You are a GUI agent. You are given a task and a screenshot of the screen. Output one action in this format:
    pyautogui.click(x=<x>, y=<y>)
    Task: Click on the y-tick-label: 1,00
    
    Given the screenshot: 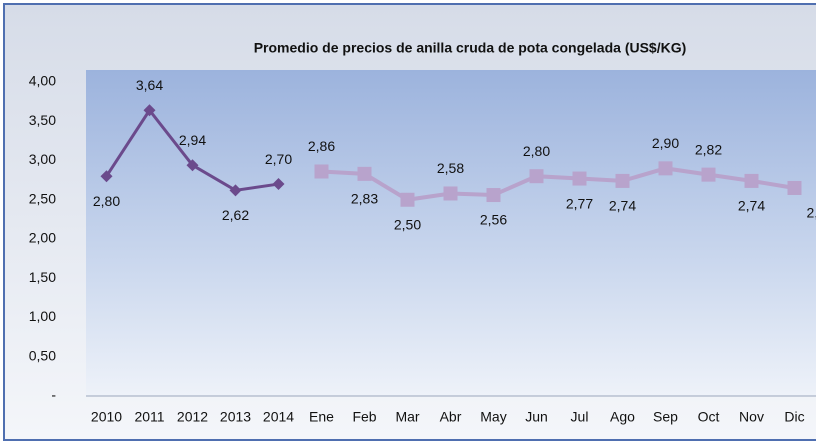 What is the action you would take?
    pyautogui.click(x=42, y=316)
    